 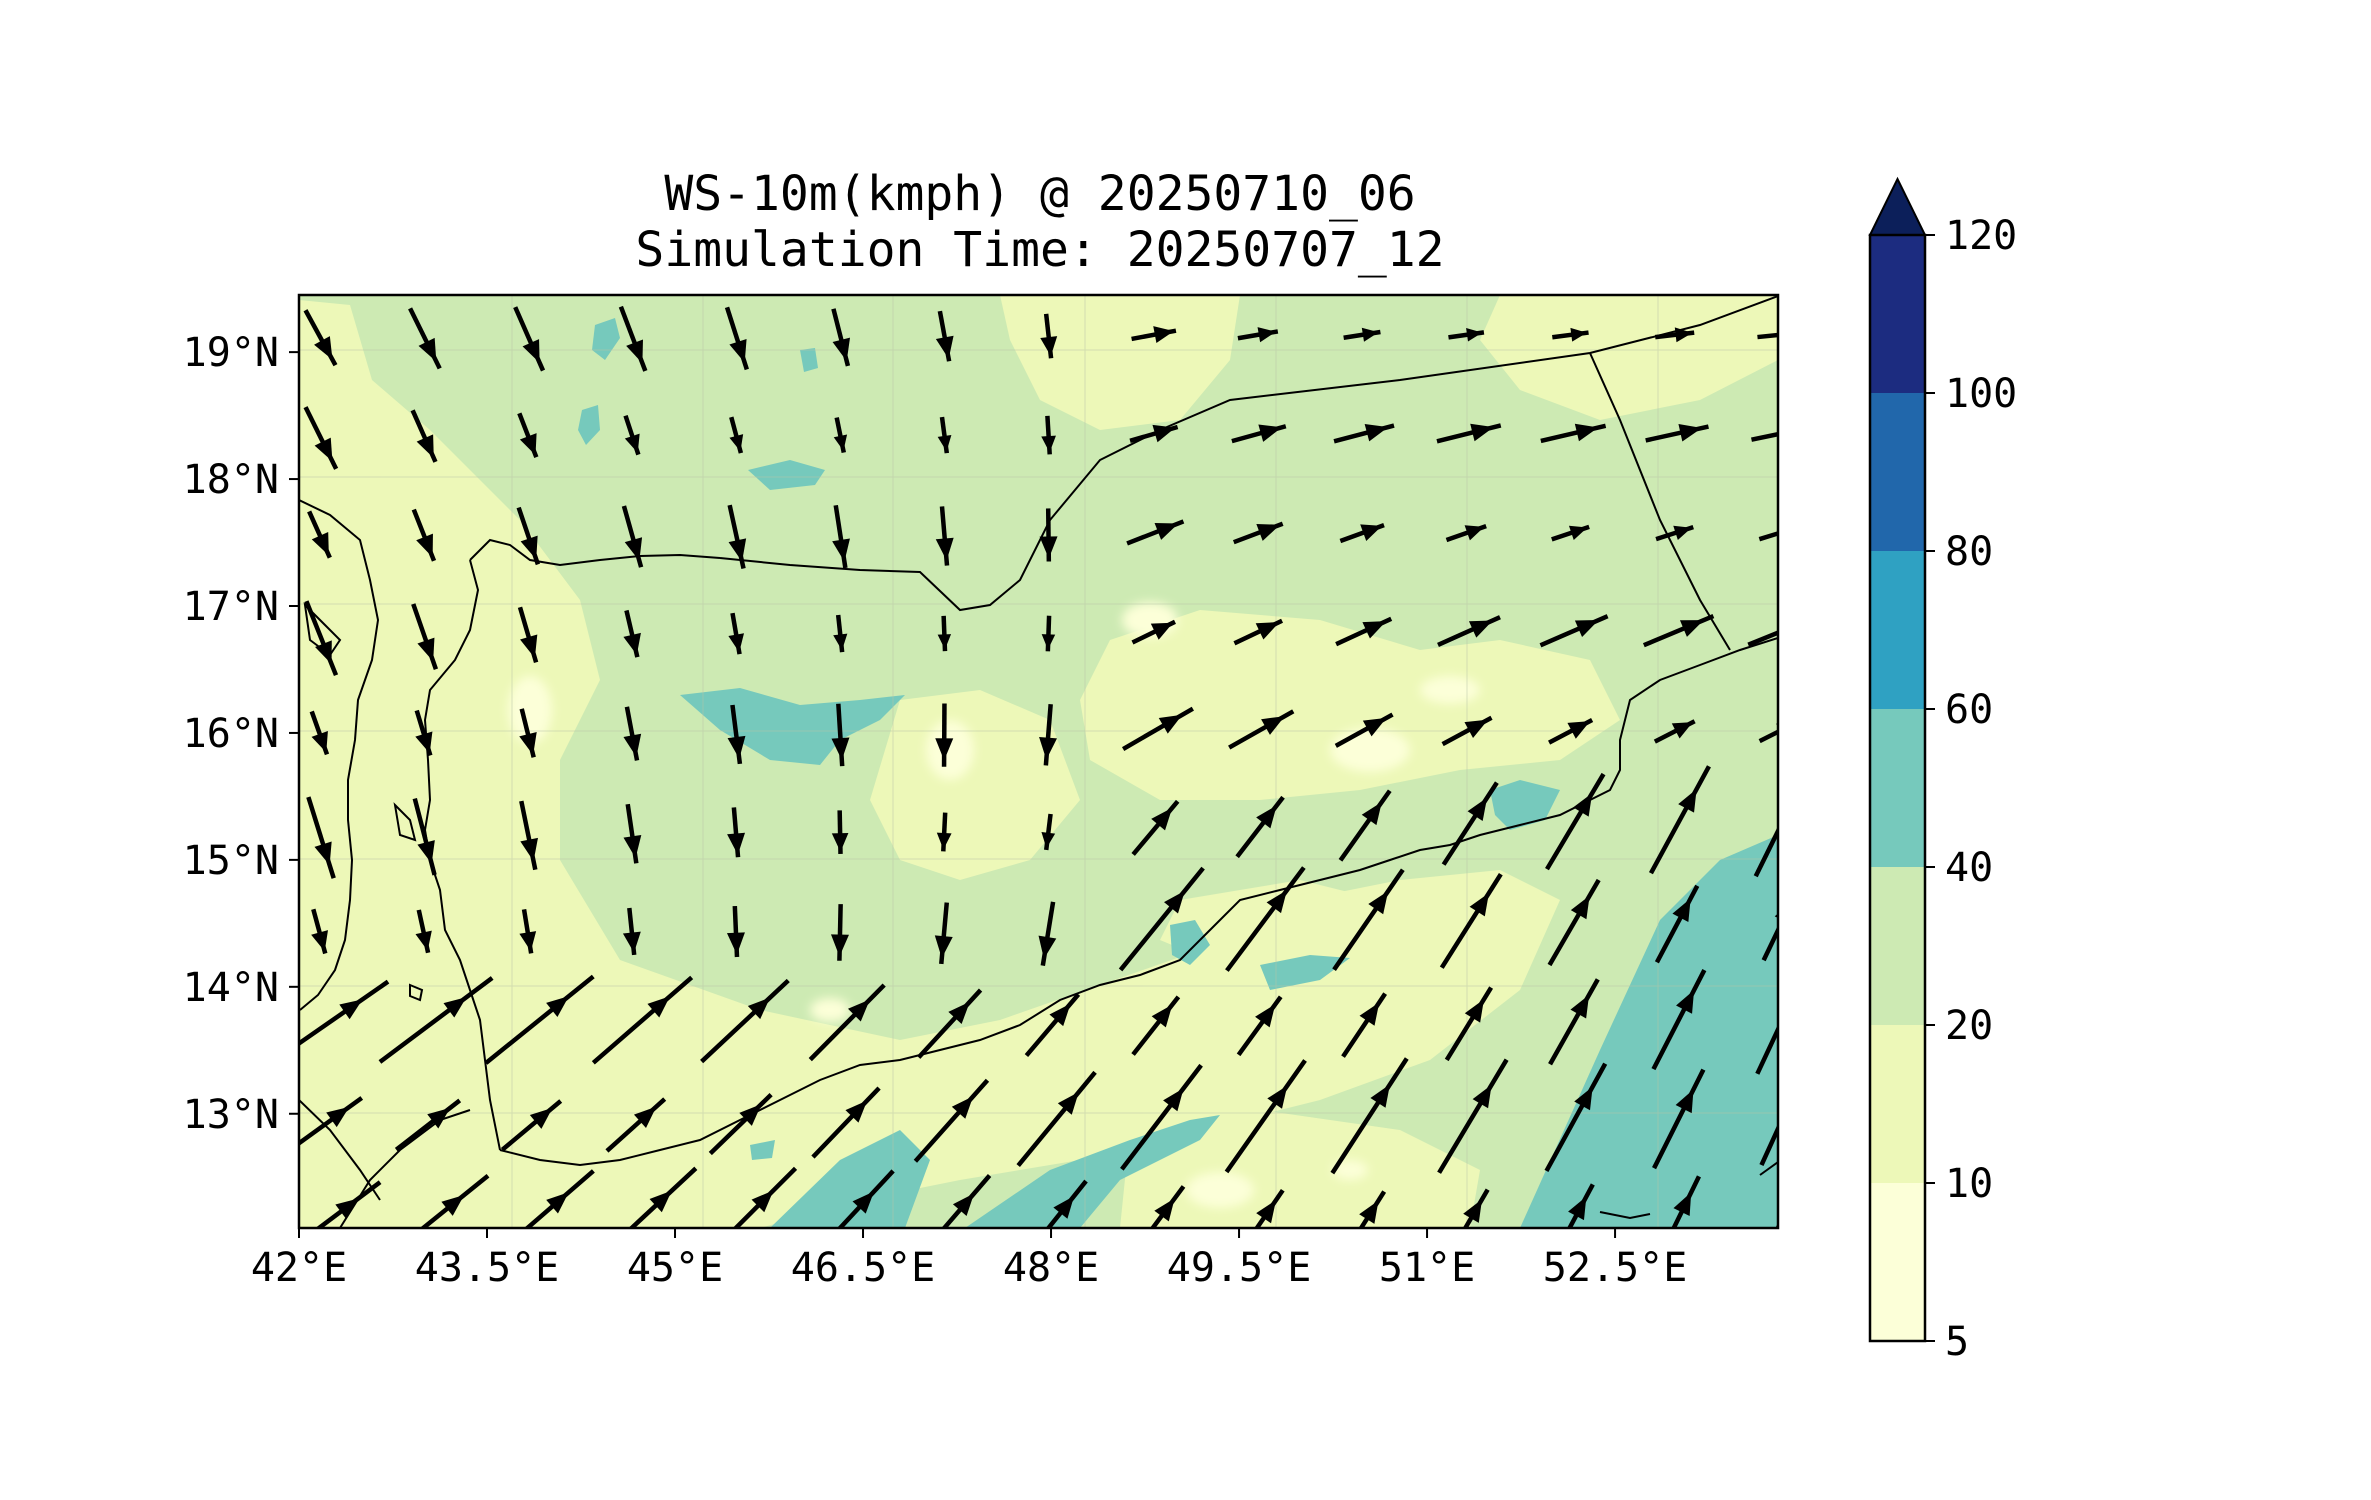 What do you see at coordinates (231, 734) in the screenshot?
I see `y-tick-label: 16°N` at bounding box center [231, 734].